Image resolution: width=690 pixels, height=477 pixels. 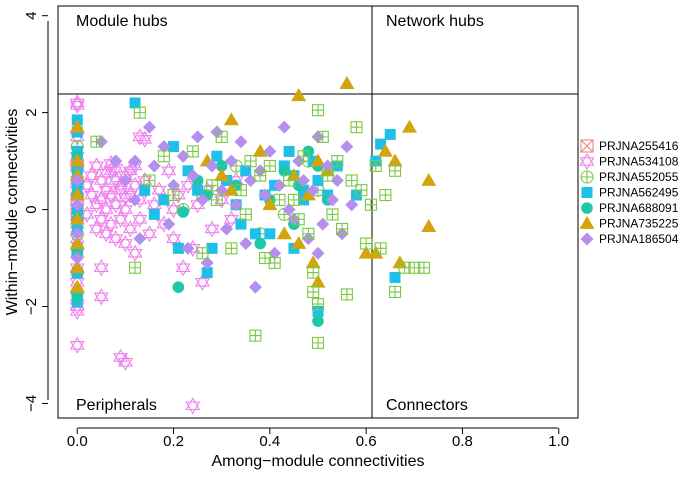 I want to click on y-tick-label: 4, so click(x=31, y=16).